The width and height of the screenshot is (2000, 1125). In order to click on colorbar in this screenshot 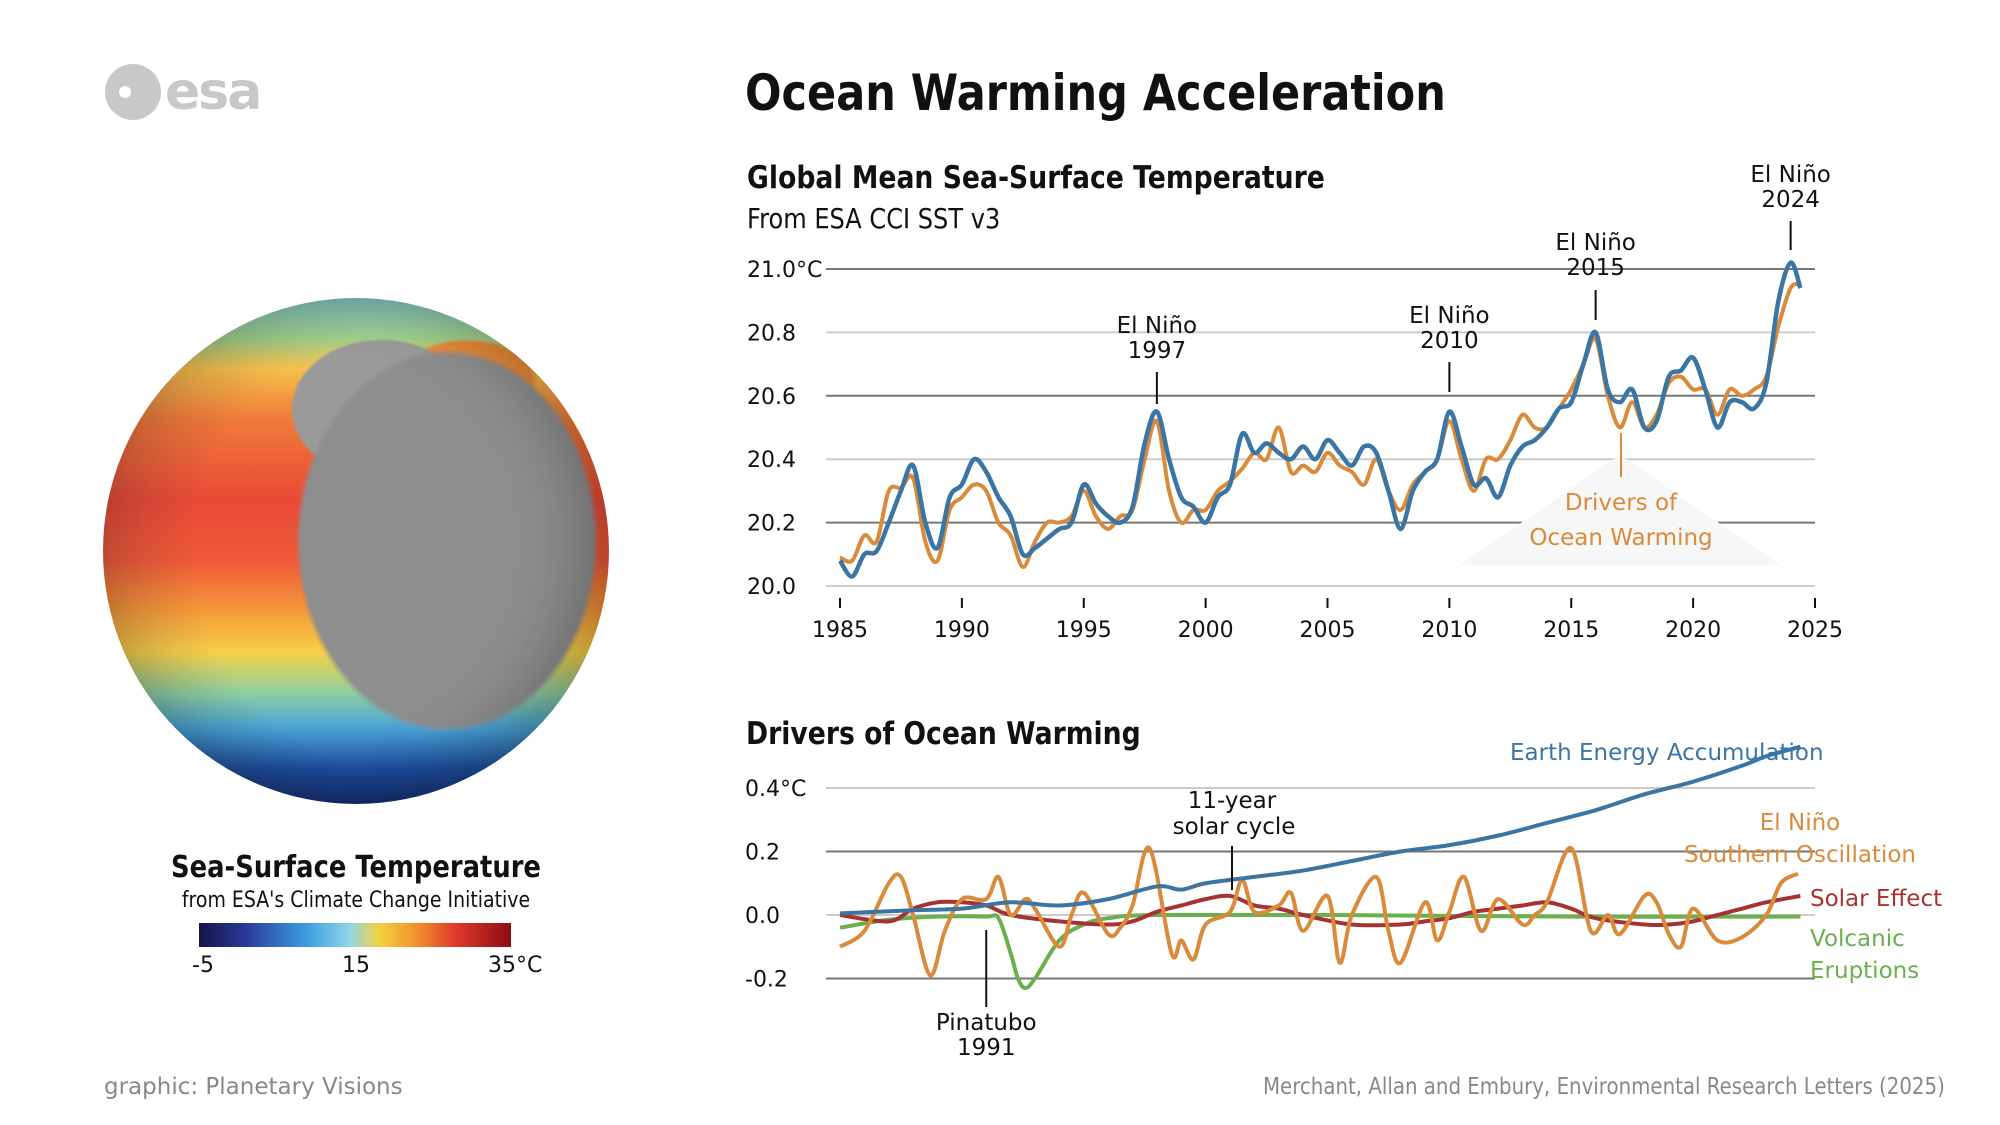, I will do `click(355, 935)`.